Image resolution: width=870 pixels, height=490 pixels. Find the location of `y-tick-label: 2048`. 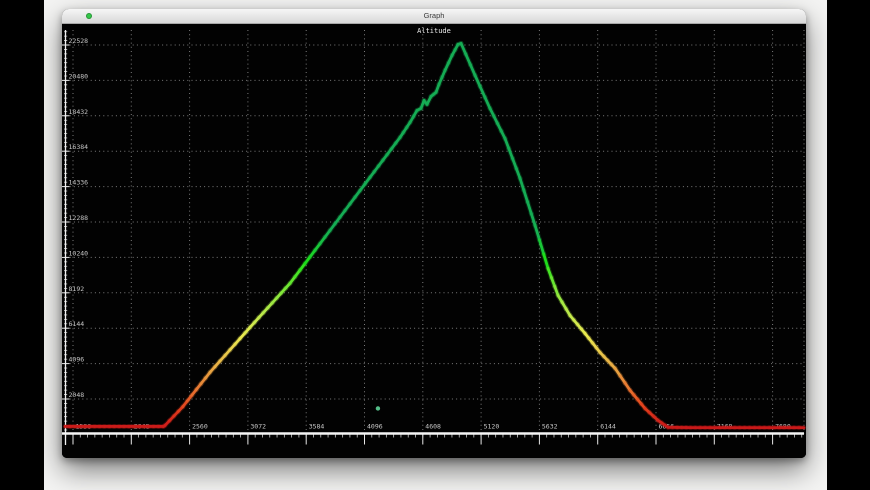

y-tick-label: 2048 is located at coordinates (77, 395).